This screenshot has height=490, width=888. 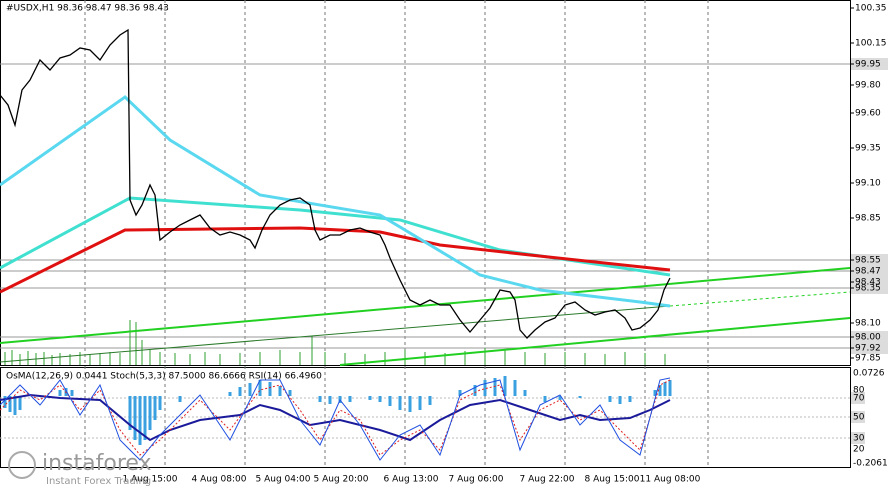 What do you see at coordinates (476, 480) in the screenshot?
I see `time-label: 7 Aug 06:00` at bounding box center [476, 480].